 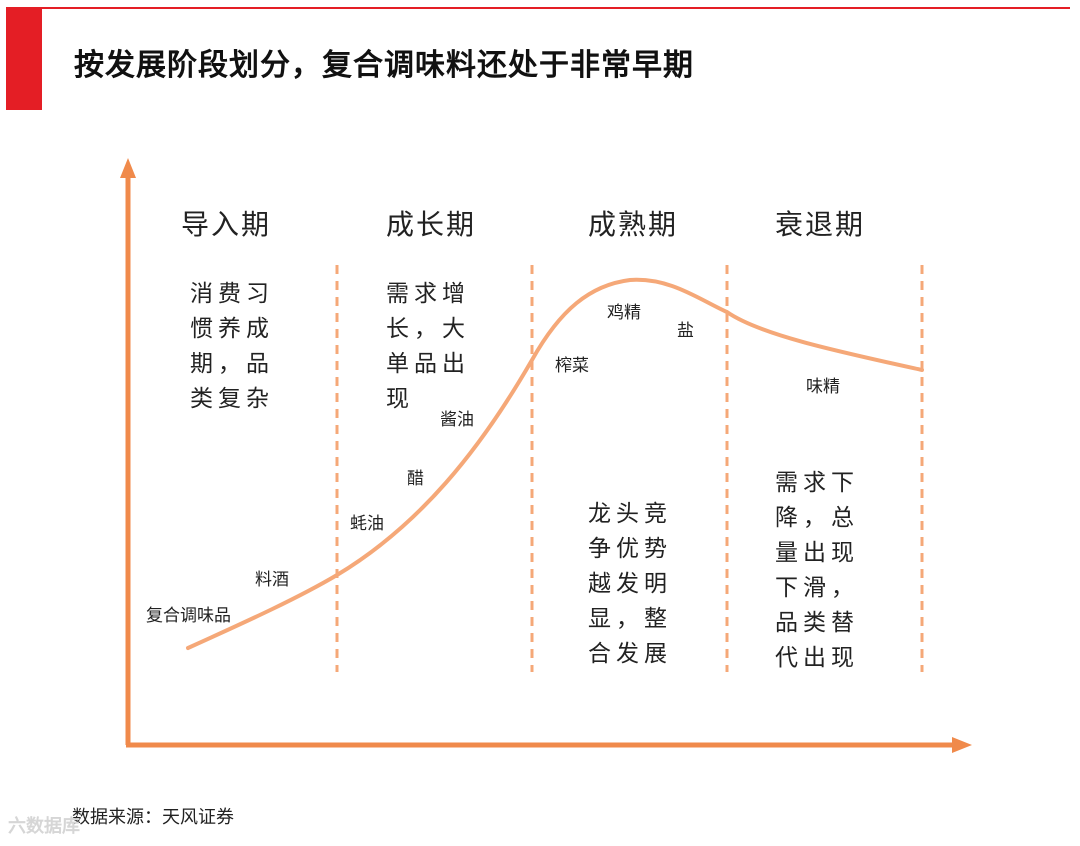 I want to click on product-label: 复合调味品, so click(x=188, y=616).